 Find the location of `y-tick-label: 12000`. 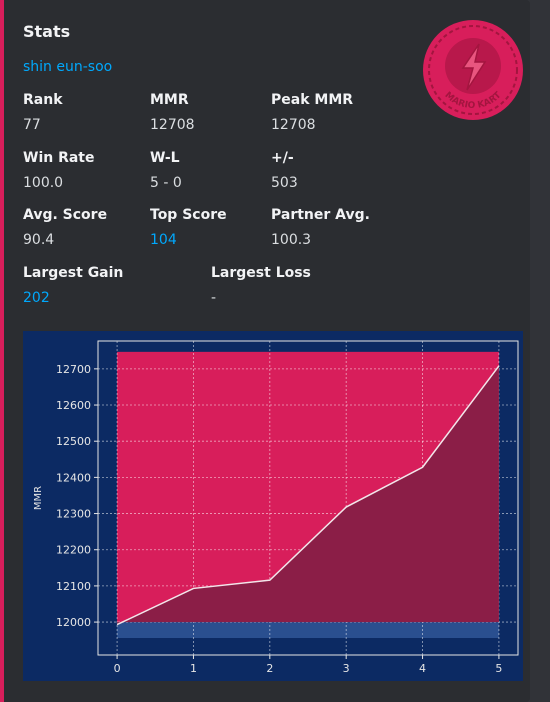

y-tick-label: 12000 is located at coordinates (73, 622).